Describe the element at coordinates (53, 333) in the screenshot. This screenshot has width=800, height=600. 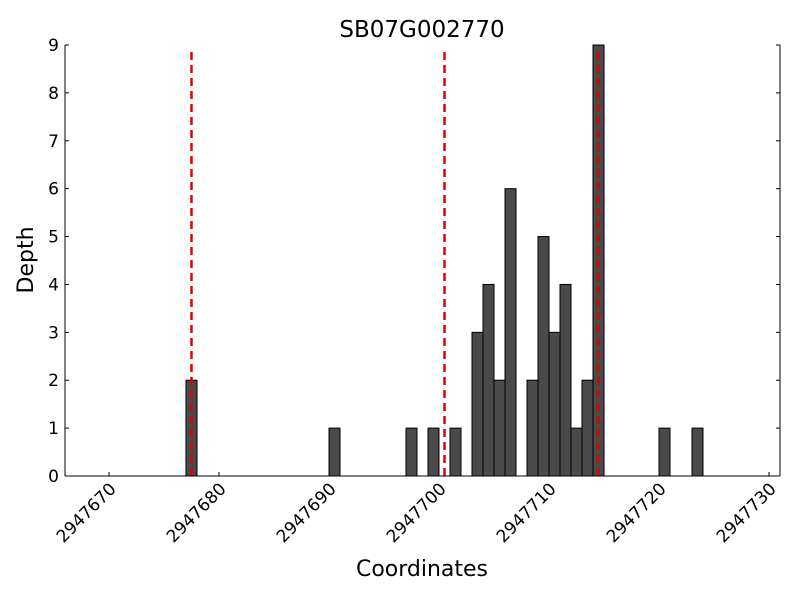
I see `y-tick-label: 3` at that location.